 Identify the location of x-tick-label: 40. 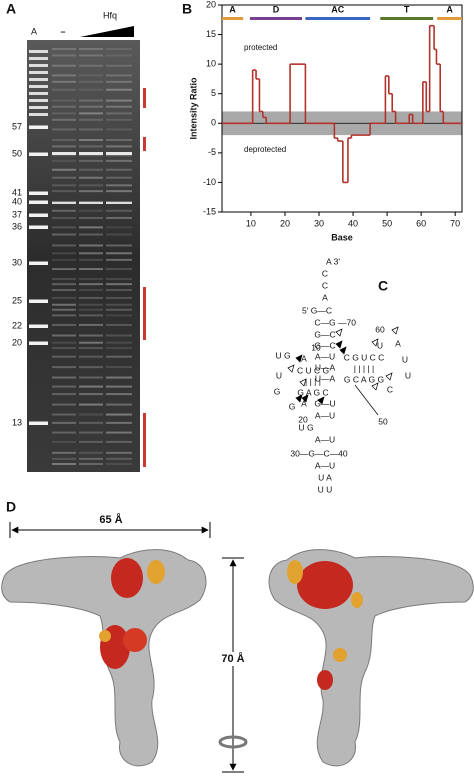
(353, 223).